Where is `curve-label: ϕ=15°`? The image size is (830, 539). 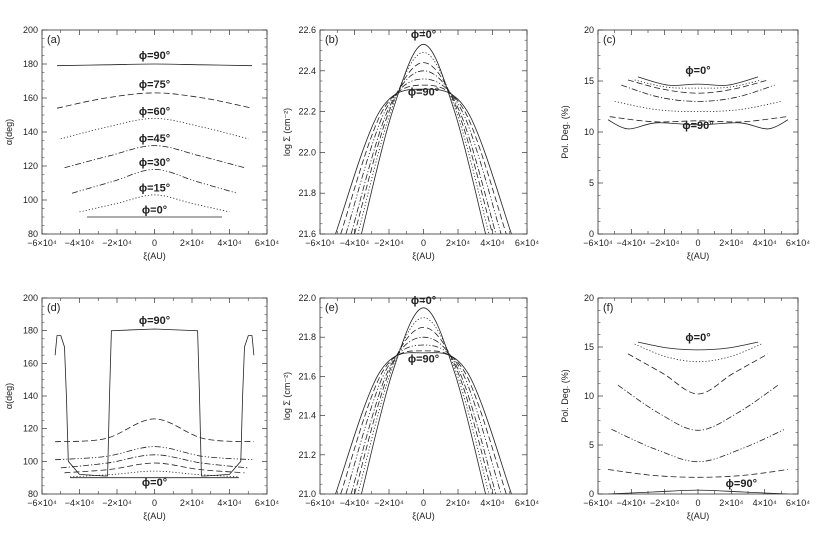
curve-label: ϕ=15° is located at coordinates (154, 189).